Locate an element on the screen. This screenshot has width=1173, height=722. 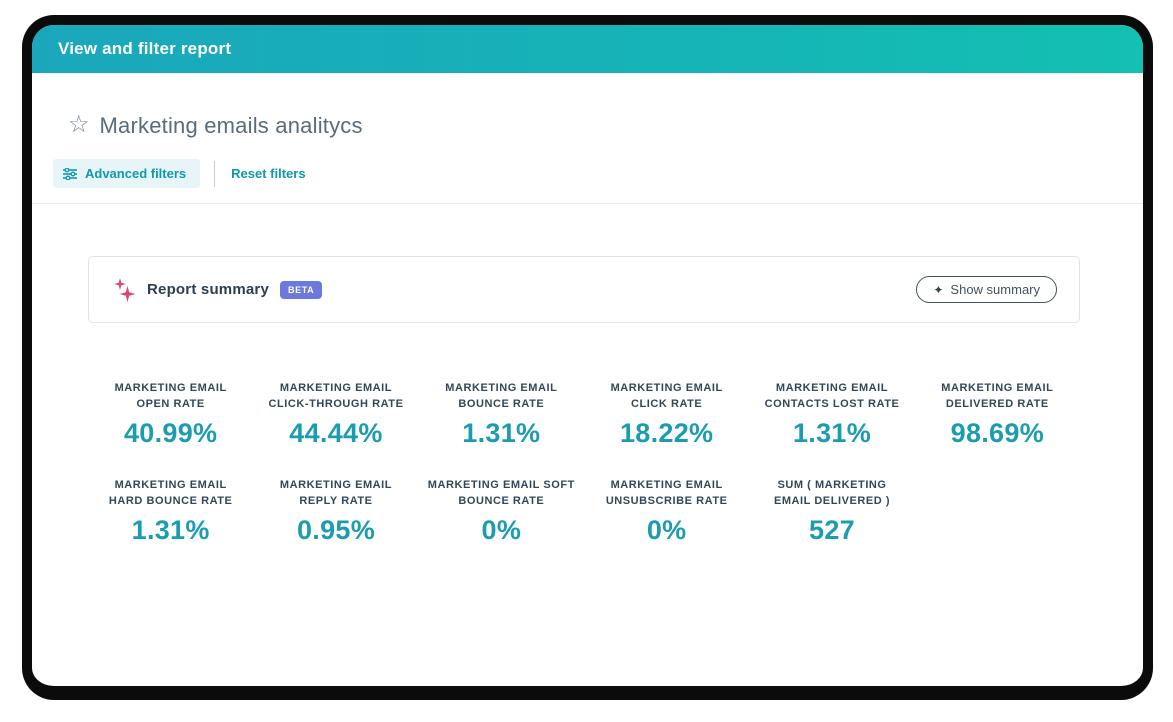
metric-value: 40.99% is located at coordinates (170, 432).